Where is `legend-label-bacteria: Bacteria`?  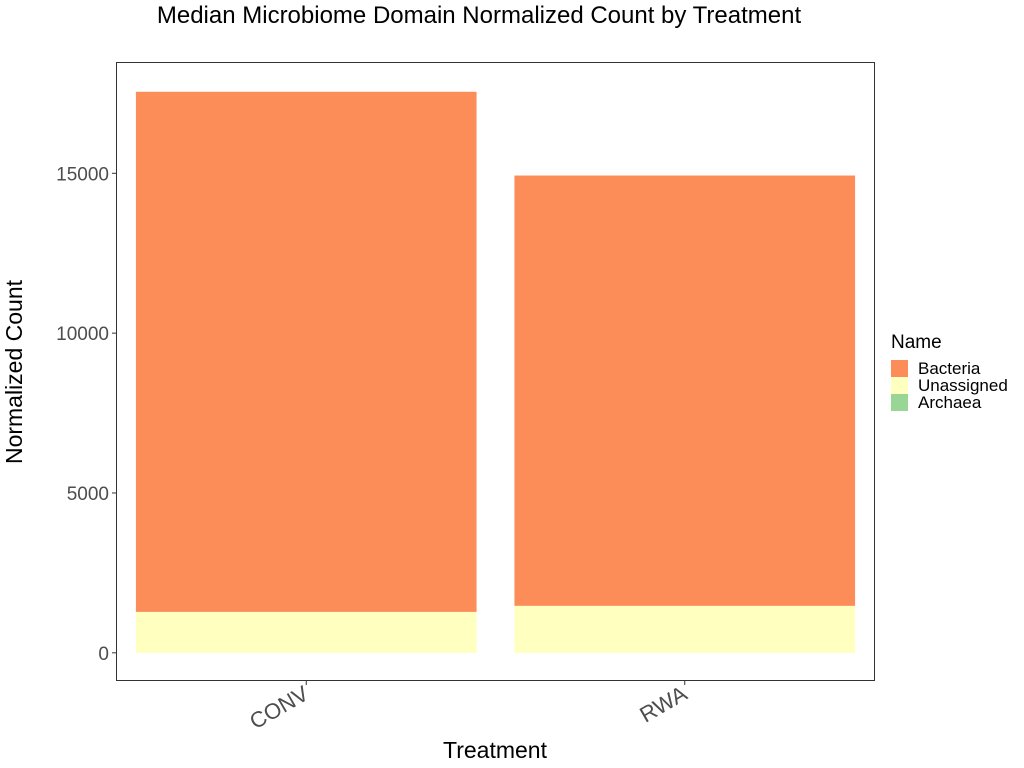
legend-label-bacteria: Bacteria is located at coordinates (949, 368).